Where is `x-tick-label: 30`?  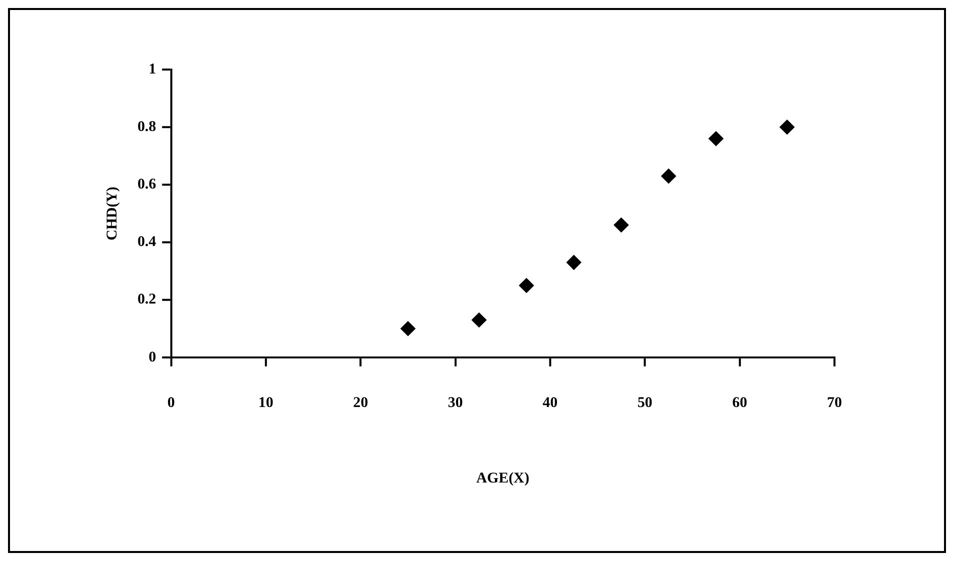
x-tick-label: 30 is located at coordinates (455, 402).